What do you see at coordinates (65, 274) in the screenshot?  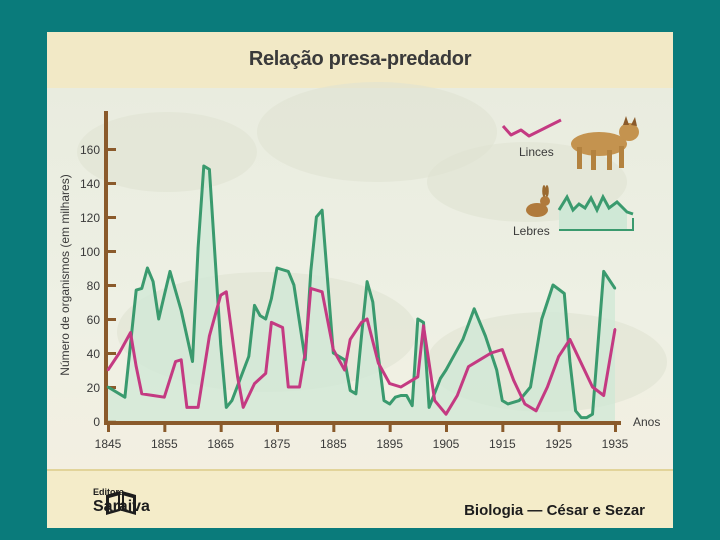 I see `y-axis-title: Número de organismos (em milhares)` at bounding box center [65, 274].